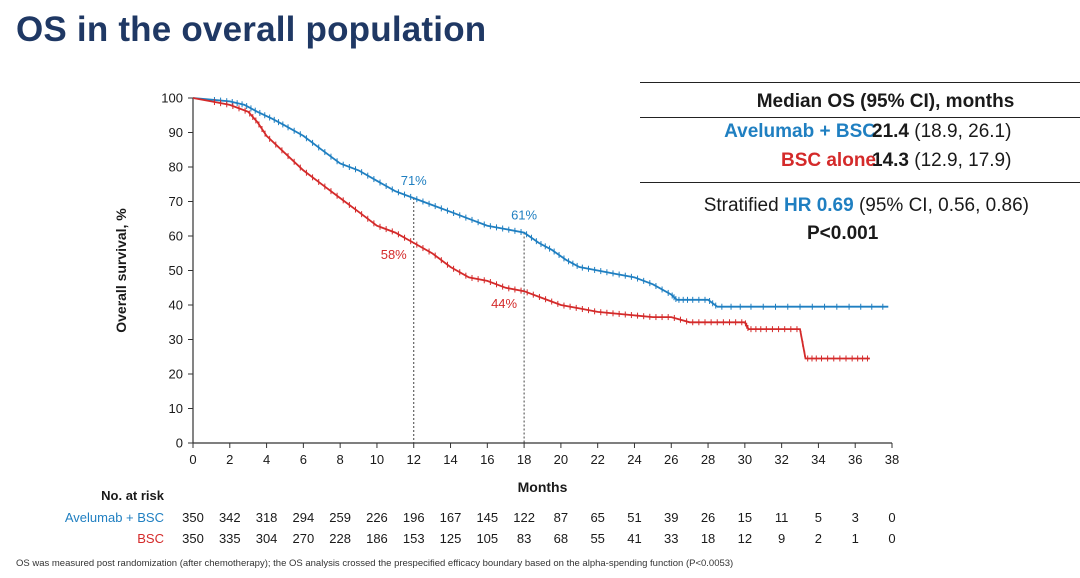 This screenshot has height=578, width=1080. Describe the element at coordinates (414, 180) in the screenshot. I see `annotation-71pct: 71%` at that location.